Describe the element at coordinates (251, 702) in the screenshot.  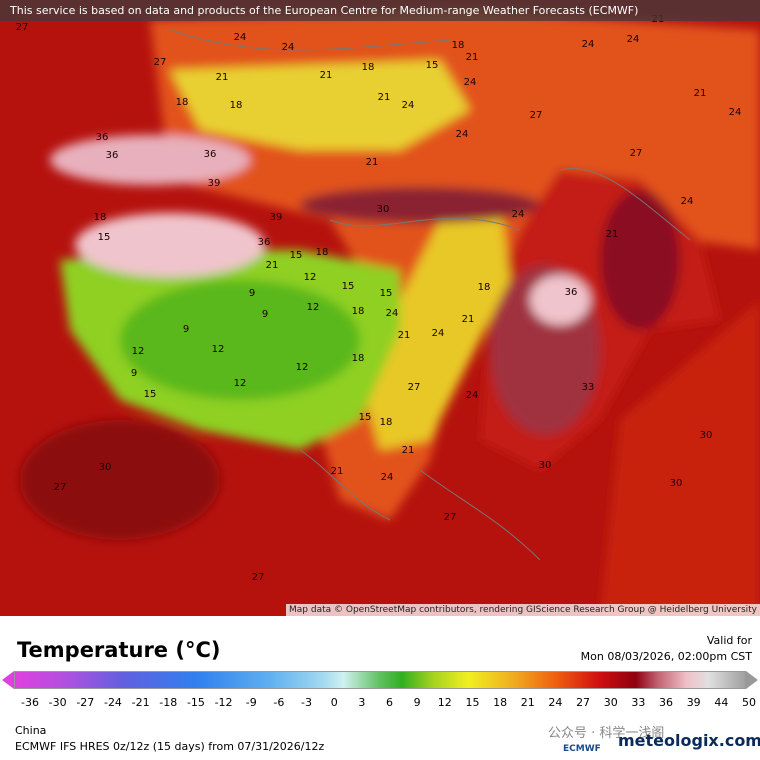
I see `colorbar-tick-label: -9` at that location.